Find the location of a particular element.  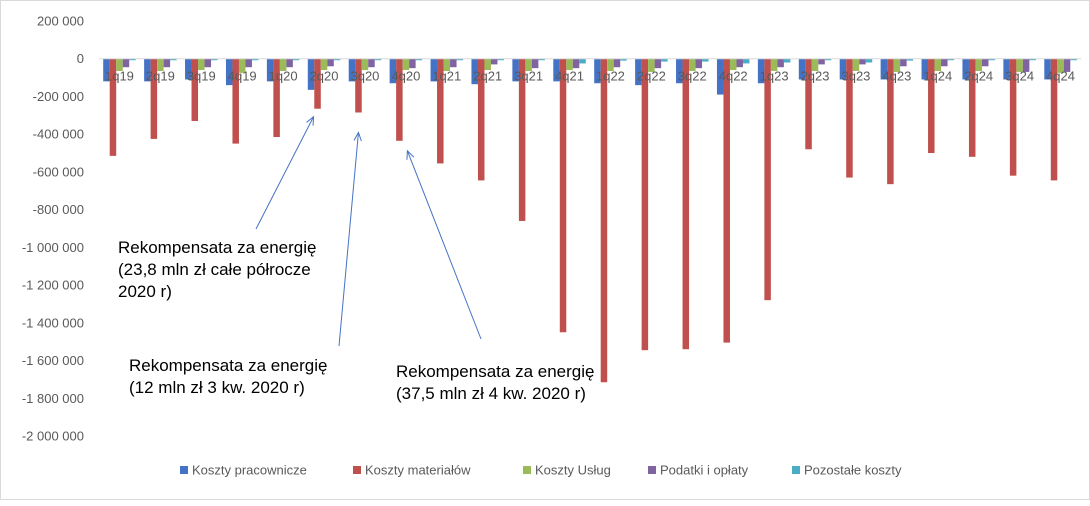

x-tick-label: 3q22 is located at coordinates (692, 76).